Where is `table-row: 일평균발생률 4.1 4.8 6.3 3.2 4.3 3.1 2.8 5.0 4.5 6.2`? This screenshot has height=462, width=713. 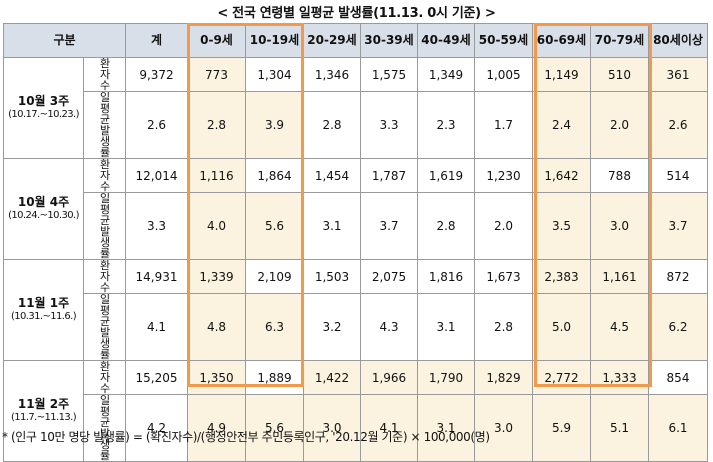 table-row: 일평균발생률 4.1 4.8 6.3 3.2 4.3 3.1 2.8 5.0 4.5 6.2 is located at coordinates (356, 327).